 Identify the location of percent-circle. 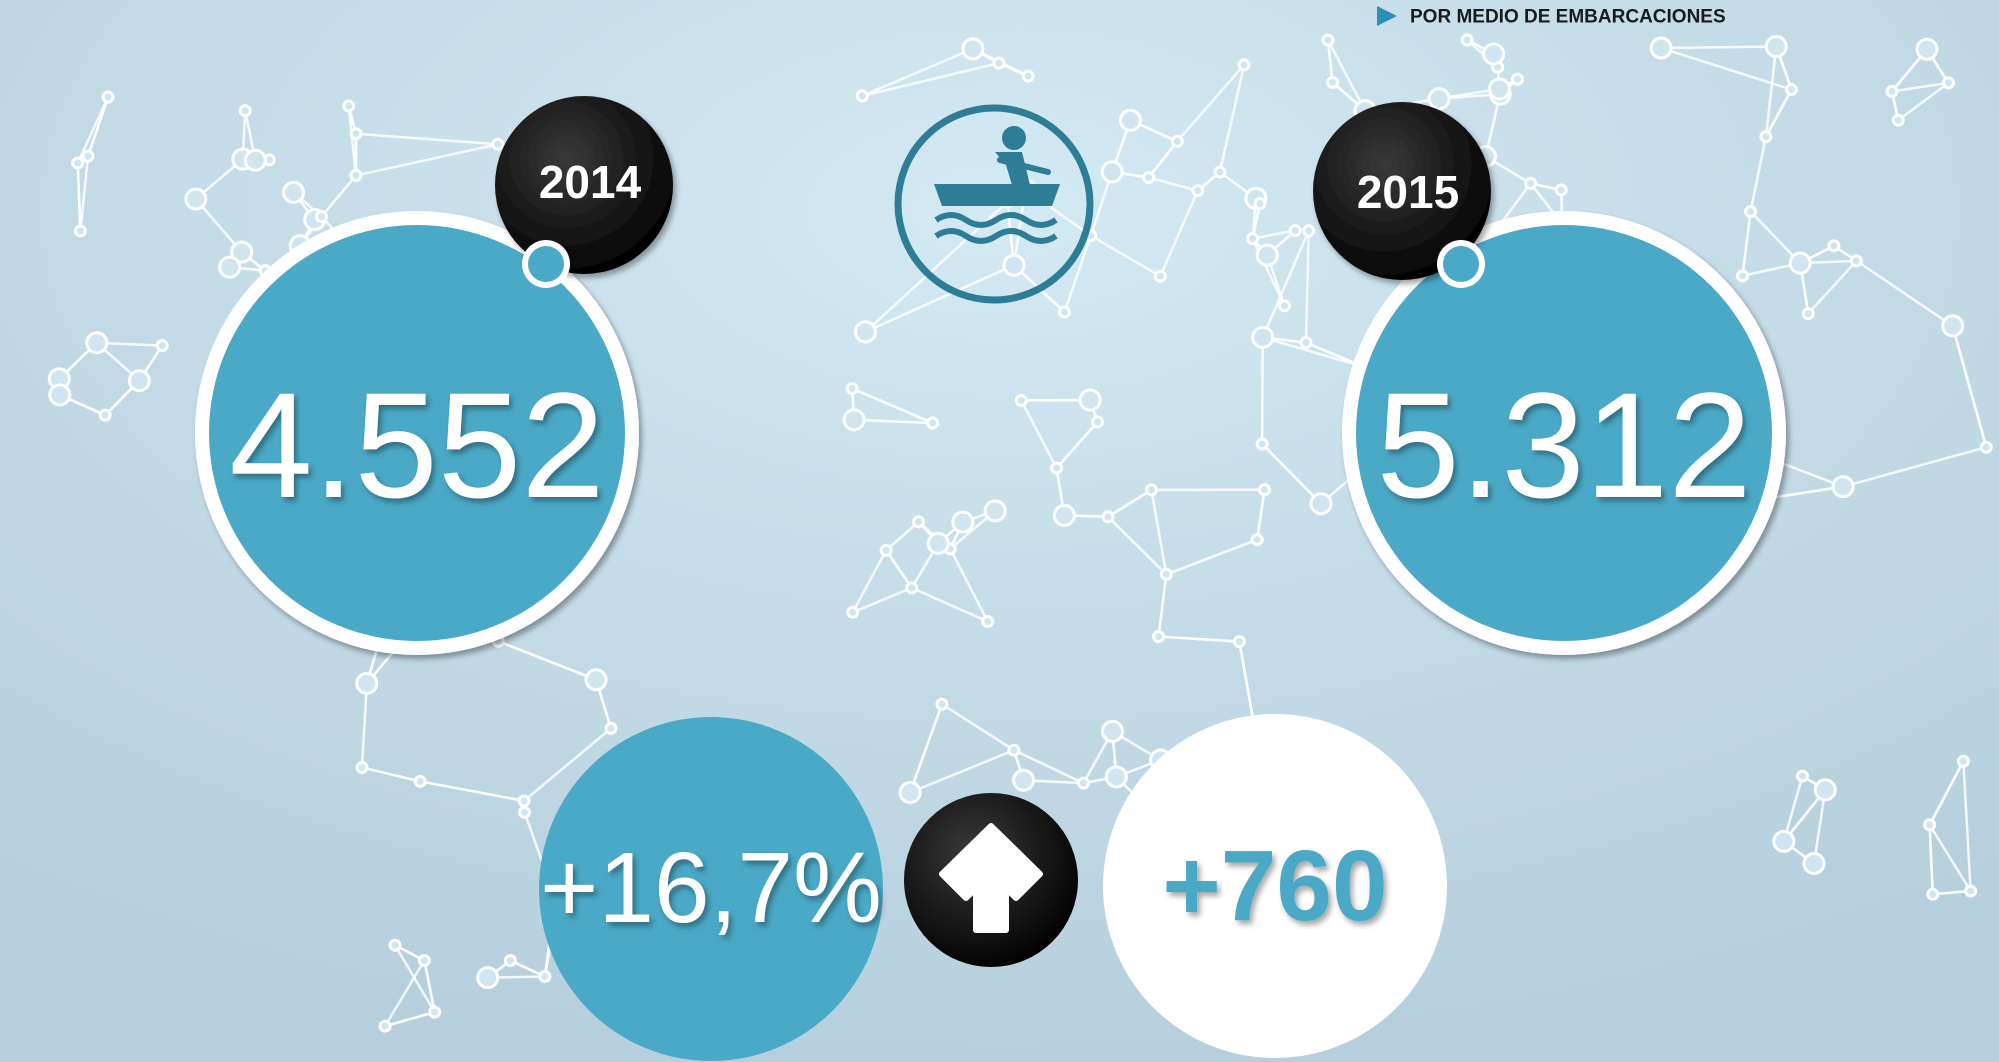
(711, 889).